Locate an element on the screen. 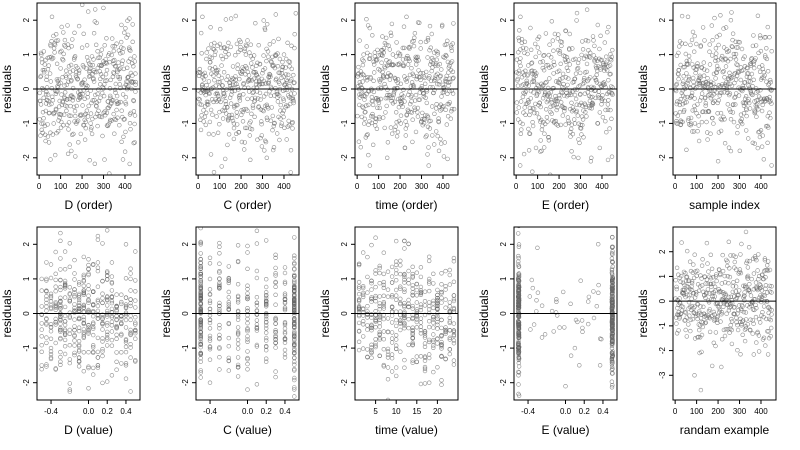 This screenshot has height=450, width=800. x-tick-label: 300 is located at coordinates (263, 186).